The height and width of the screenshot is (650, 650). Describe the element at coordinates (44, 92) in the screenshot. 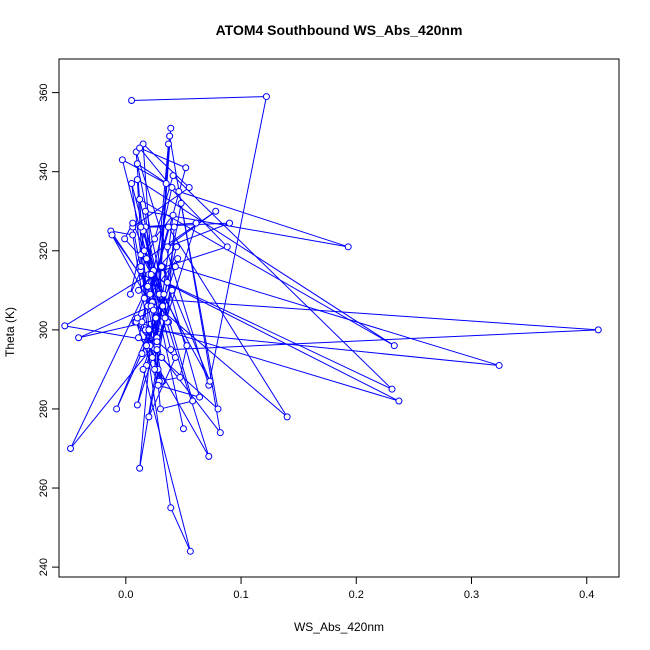

I see `y-tick-label: 360` at that location.